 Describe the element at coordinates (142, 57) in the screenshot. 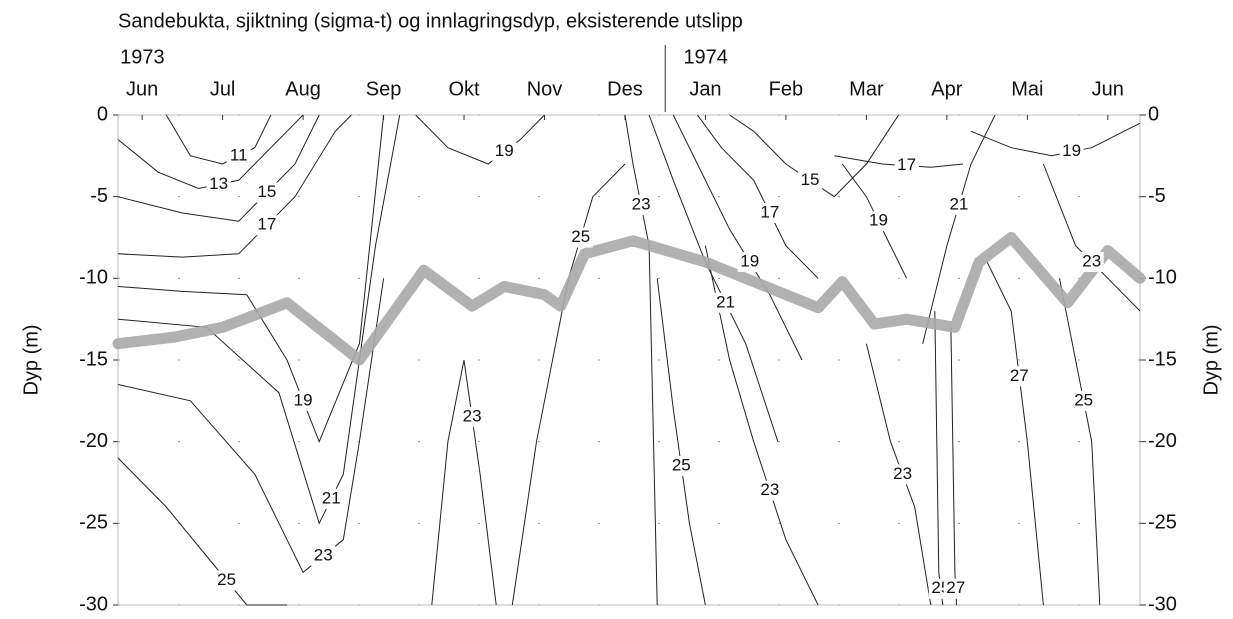

I see `year-label: 1973` at that location.